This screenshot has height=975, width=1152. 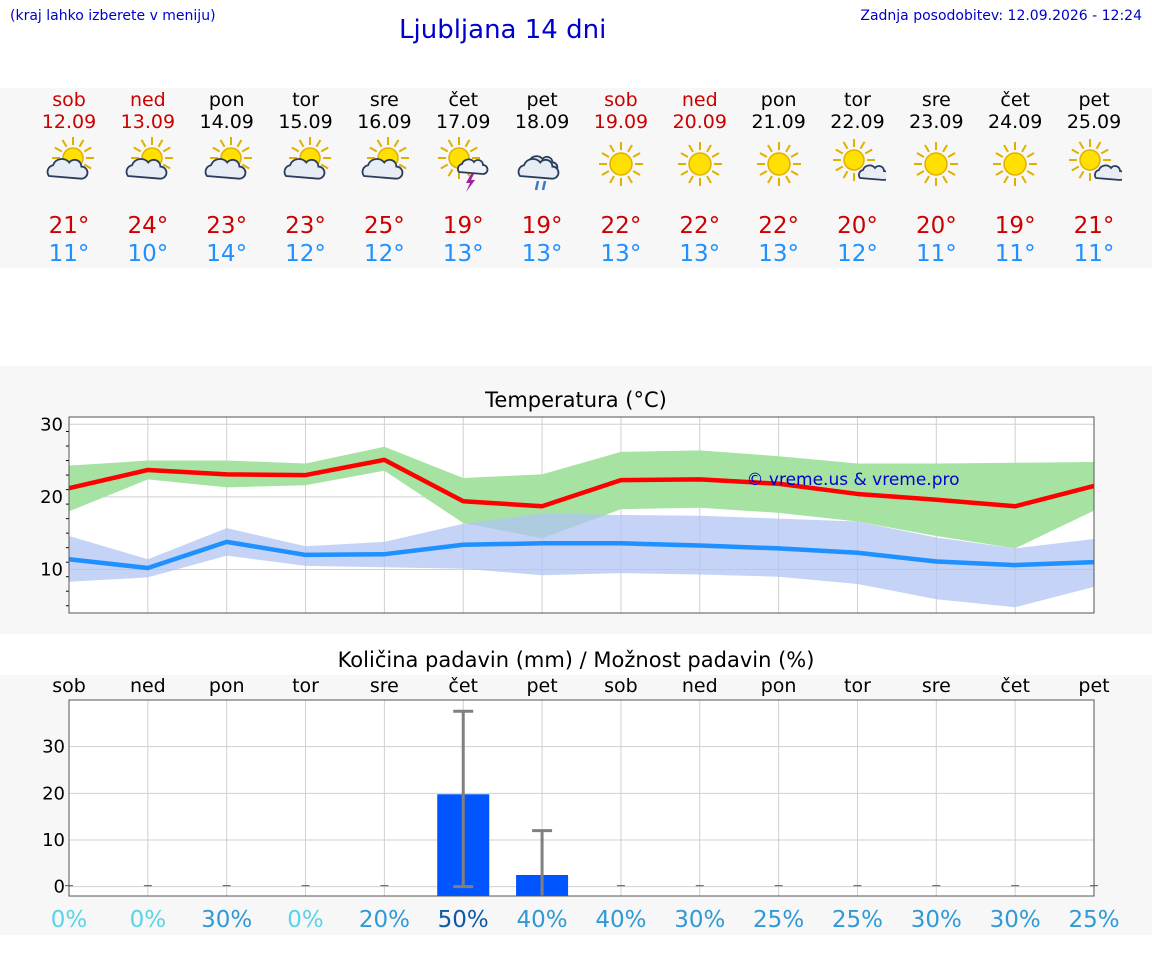 I want to click on day-column: pon 21.09 22° 13°, so click(x=779, y=178).